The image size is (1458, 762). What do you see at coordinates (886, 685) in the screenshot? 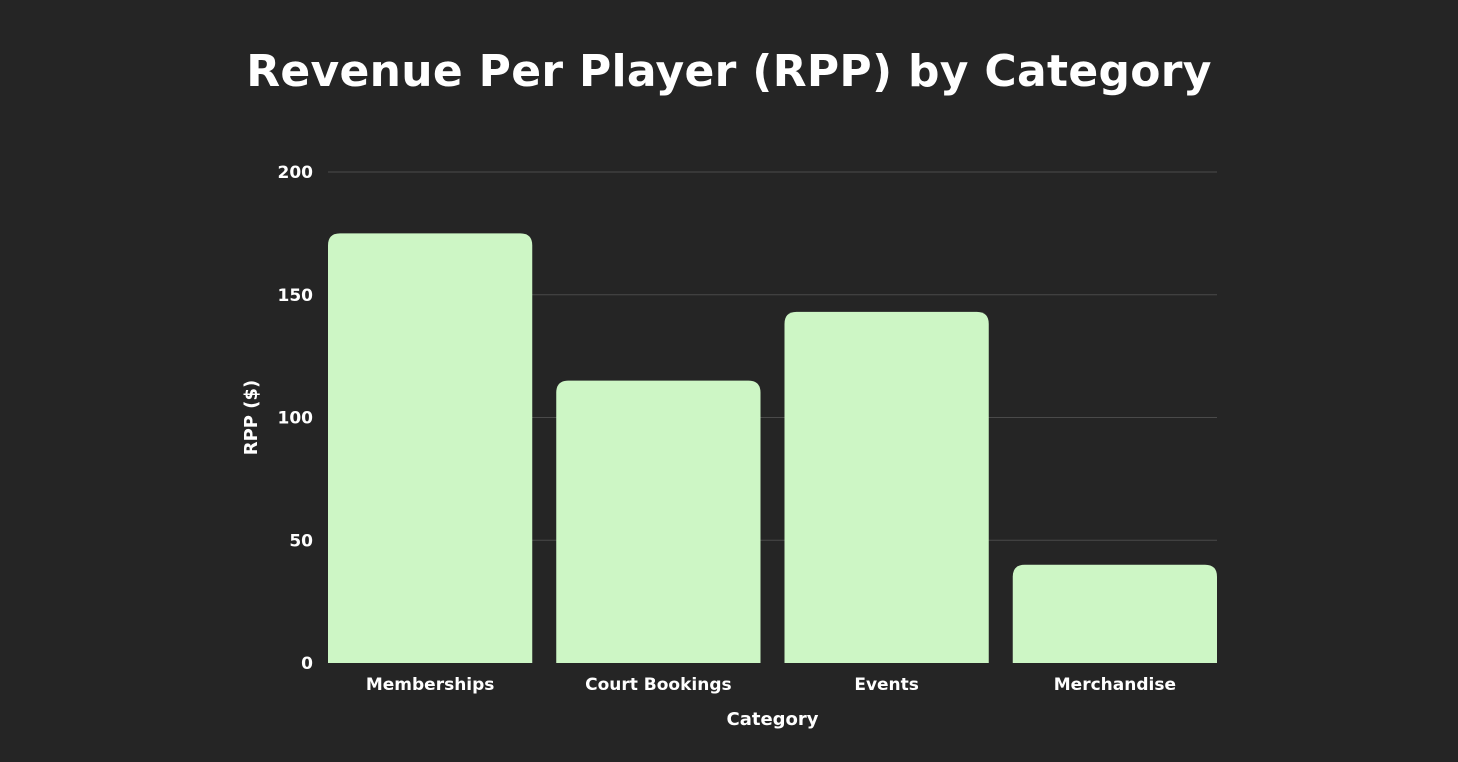
I see `x-tick-label: Events` at bounding box center [886, 685].